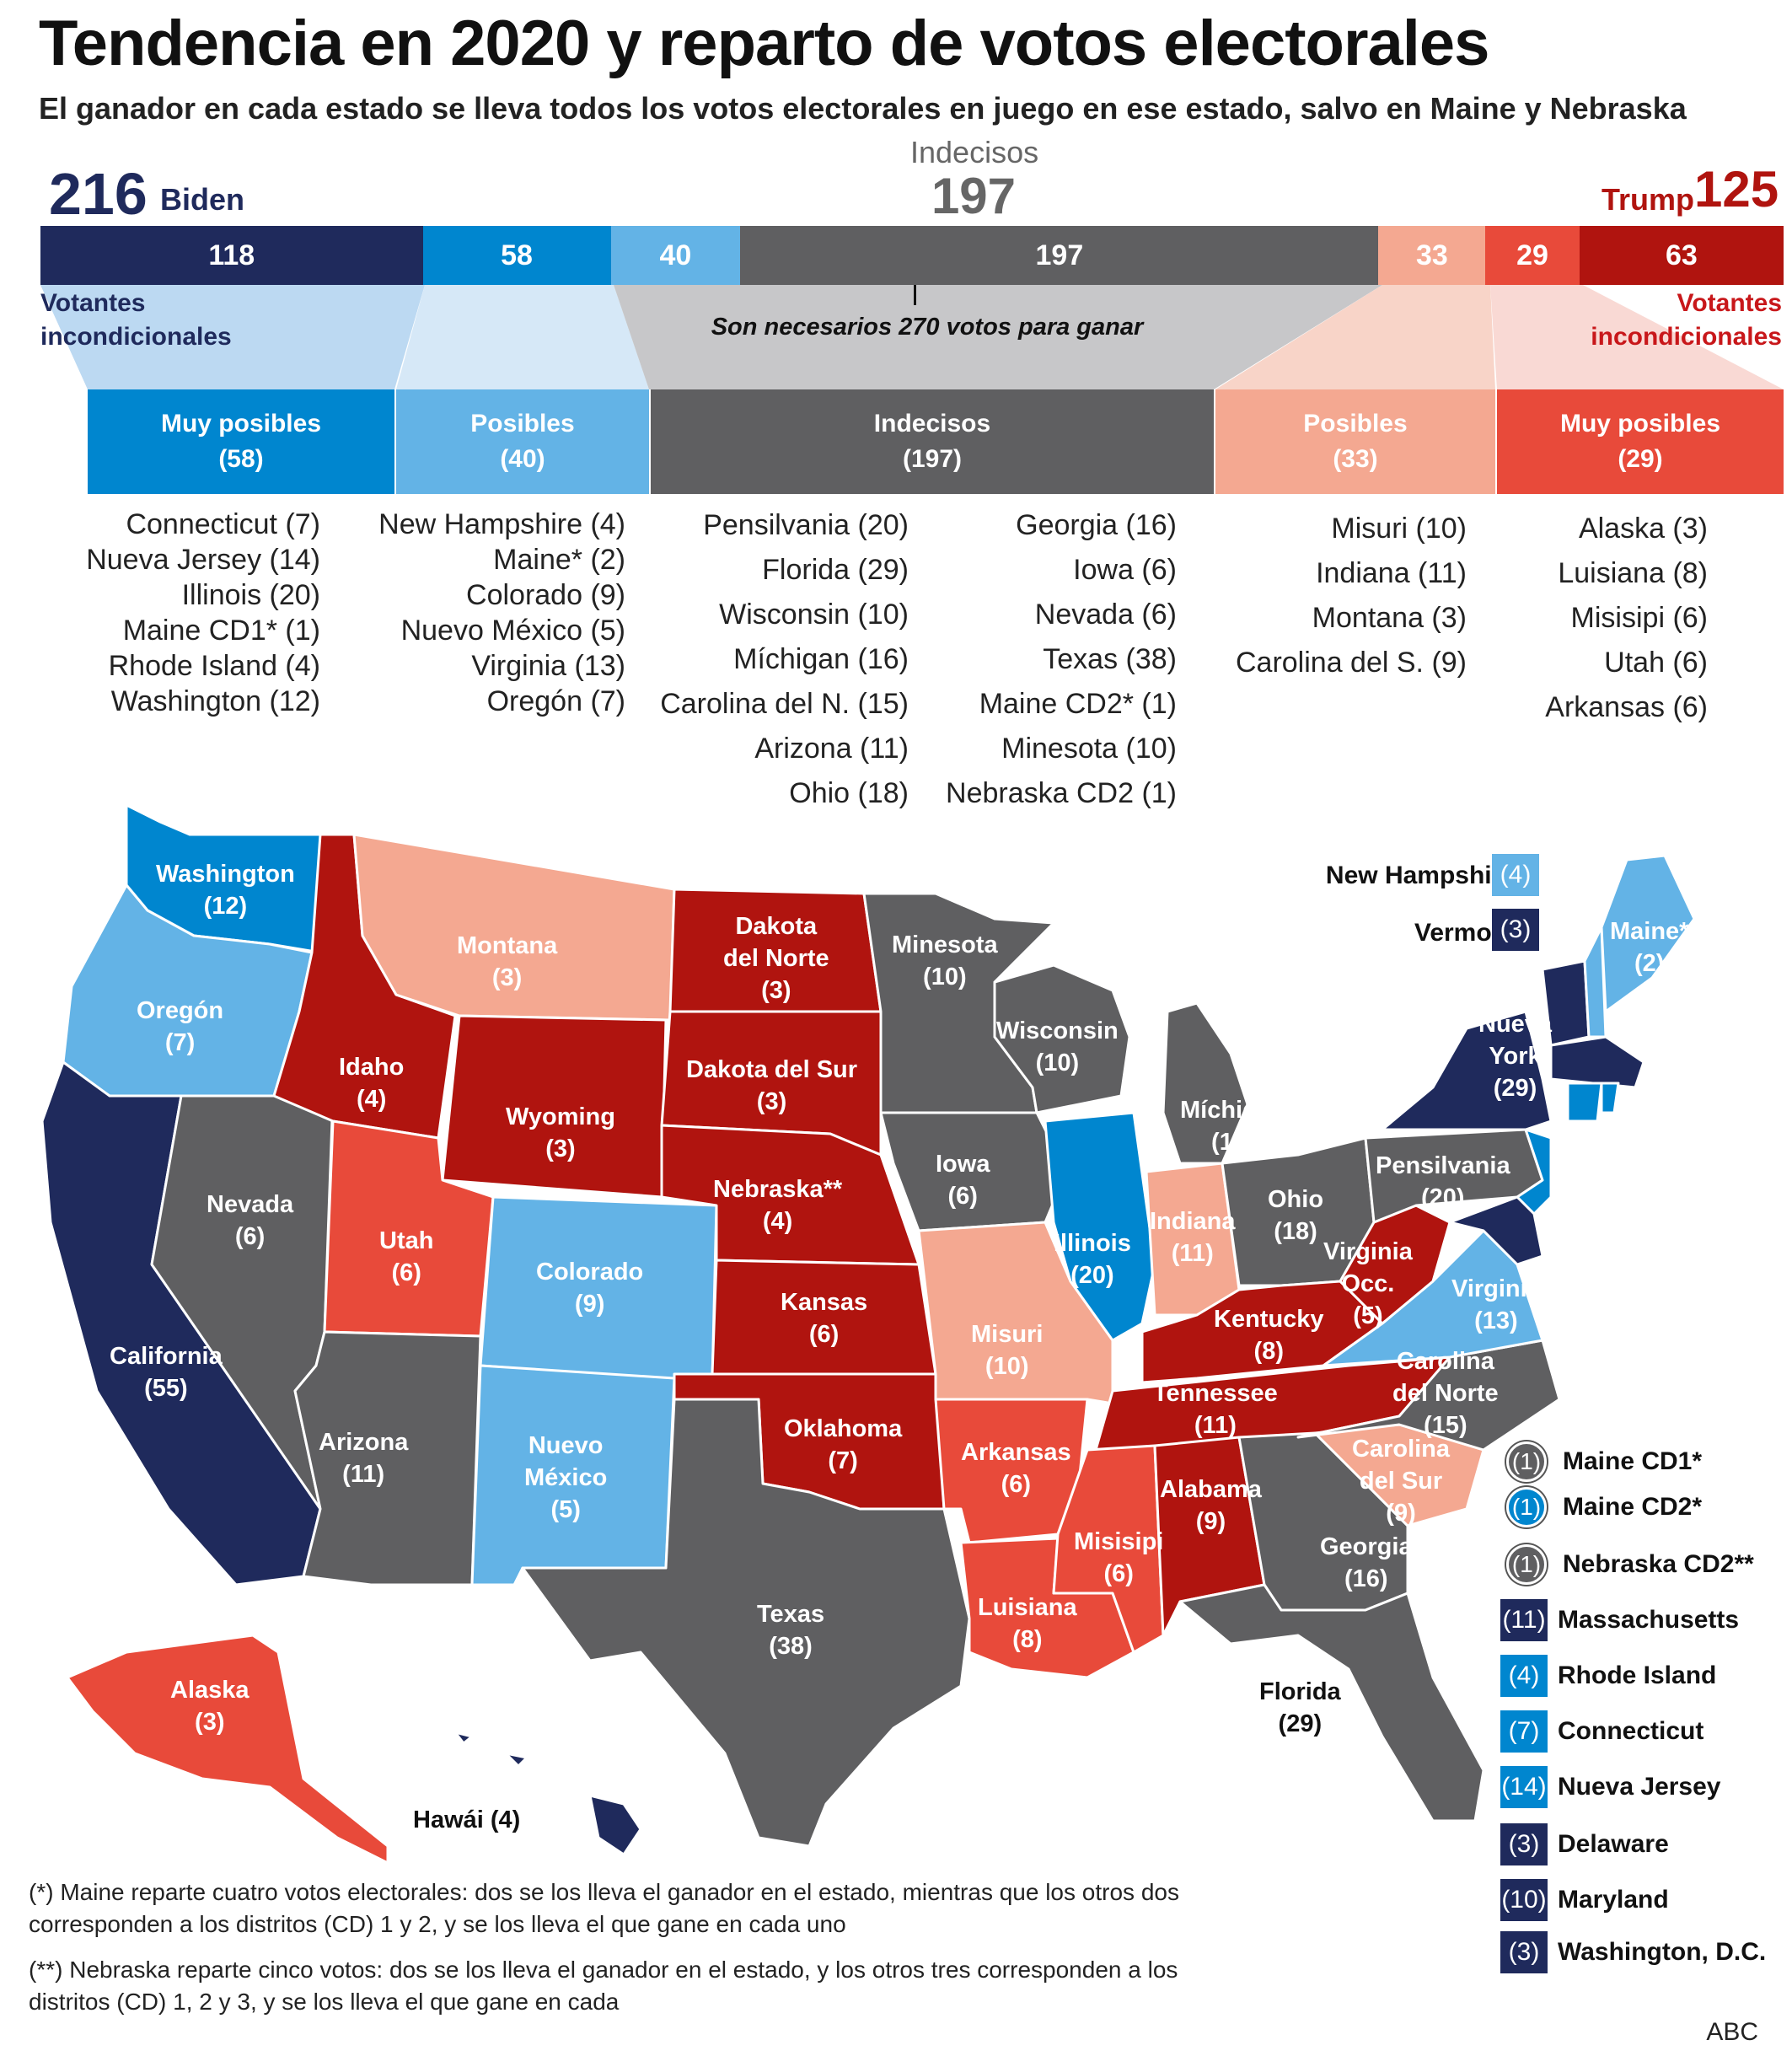  I want to click on map-state-votes: (10), so click(945, 977).